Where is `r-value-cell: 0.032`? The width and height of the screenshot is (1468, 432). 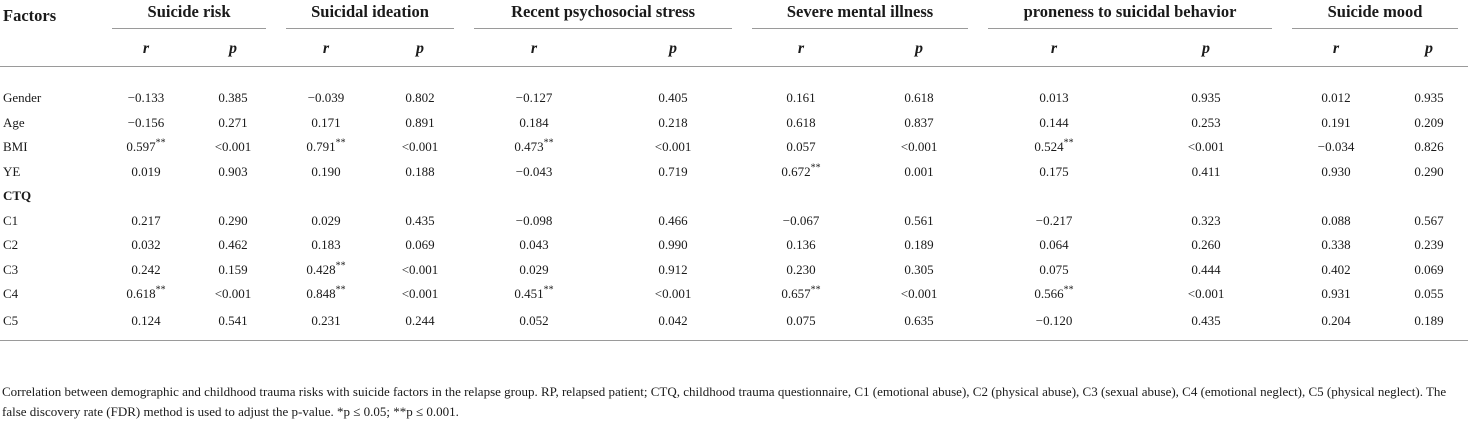
r-value-cell: 0.032 is located at coordinates (146, 245).